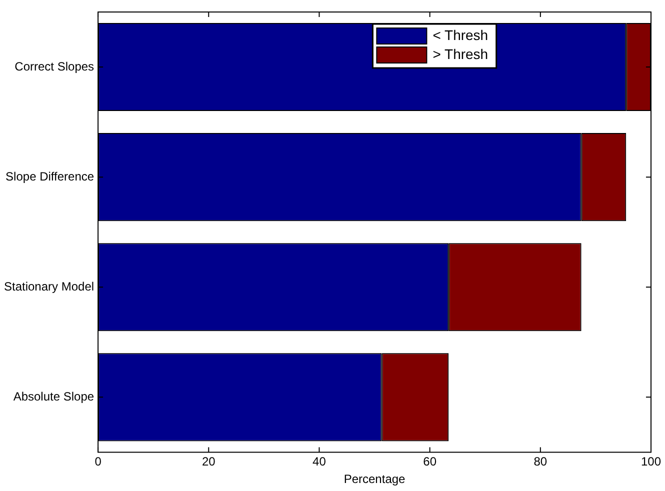  What do you see at coordinates (541, 461) in the screenshot?
I see `x-tick-label: 80` at bounding box center [541, 461].